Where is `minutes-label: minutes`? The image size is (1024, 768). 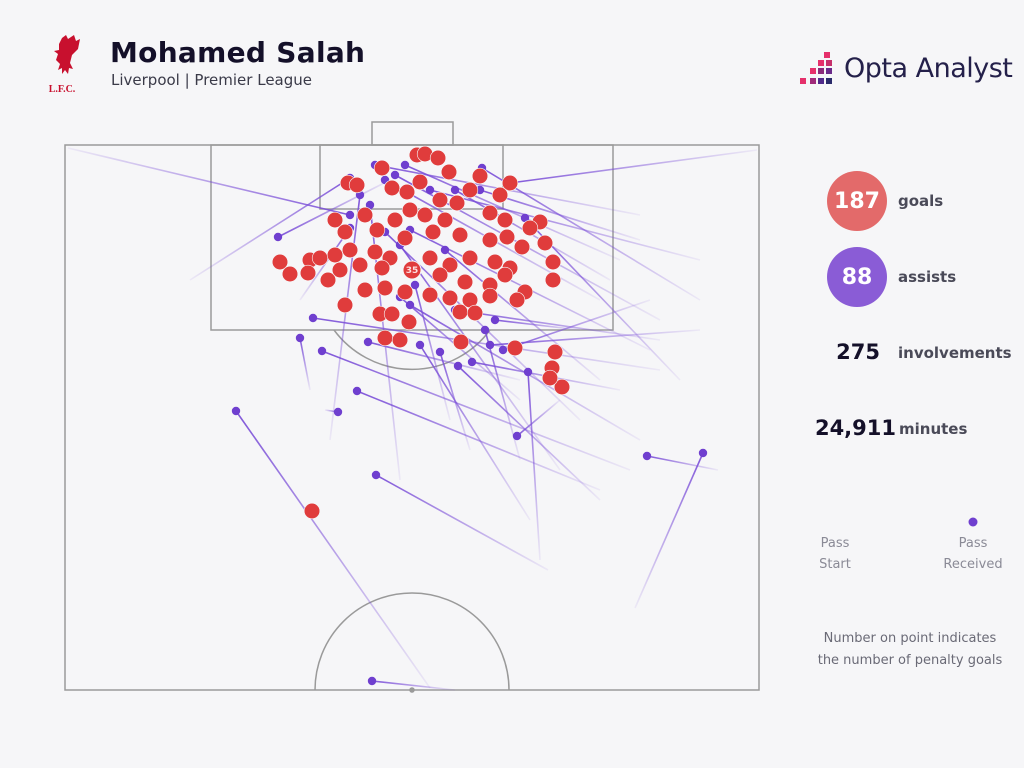
minutes-label: minutes is located at coordinates (933, 429).